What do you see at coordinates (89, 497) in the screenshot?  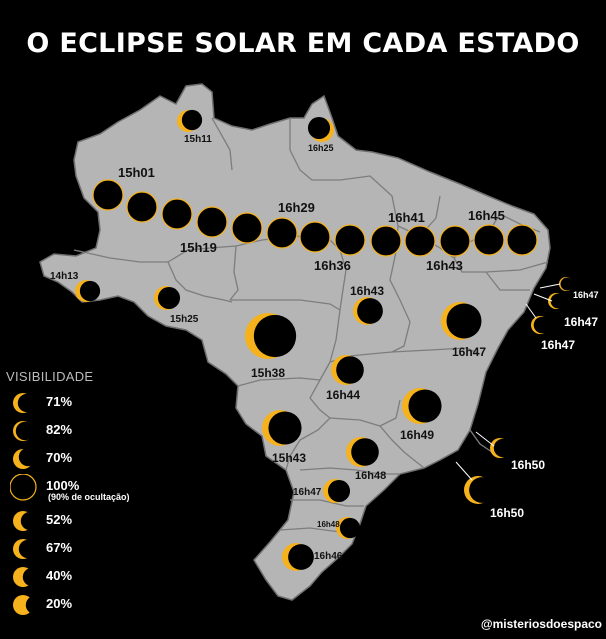 I see `legend-note: (90% de ocultação)` at bounding box center [89, 497].